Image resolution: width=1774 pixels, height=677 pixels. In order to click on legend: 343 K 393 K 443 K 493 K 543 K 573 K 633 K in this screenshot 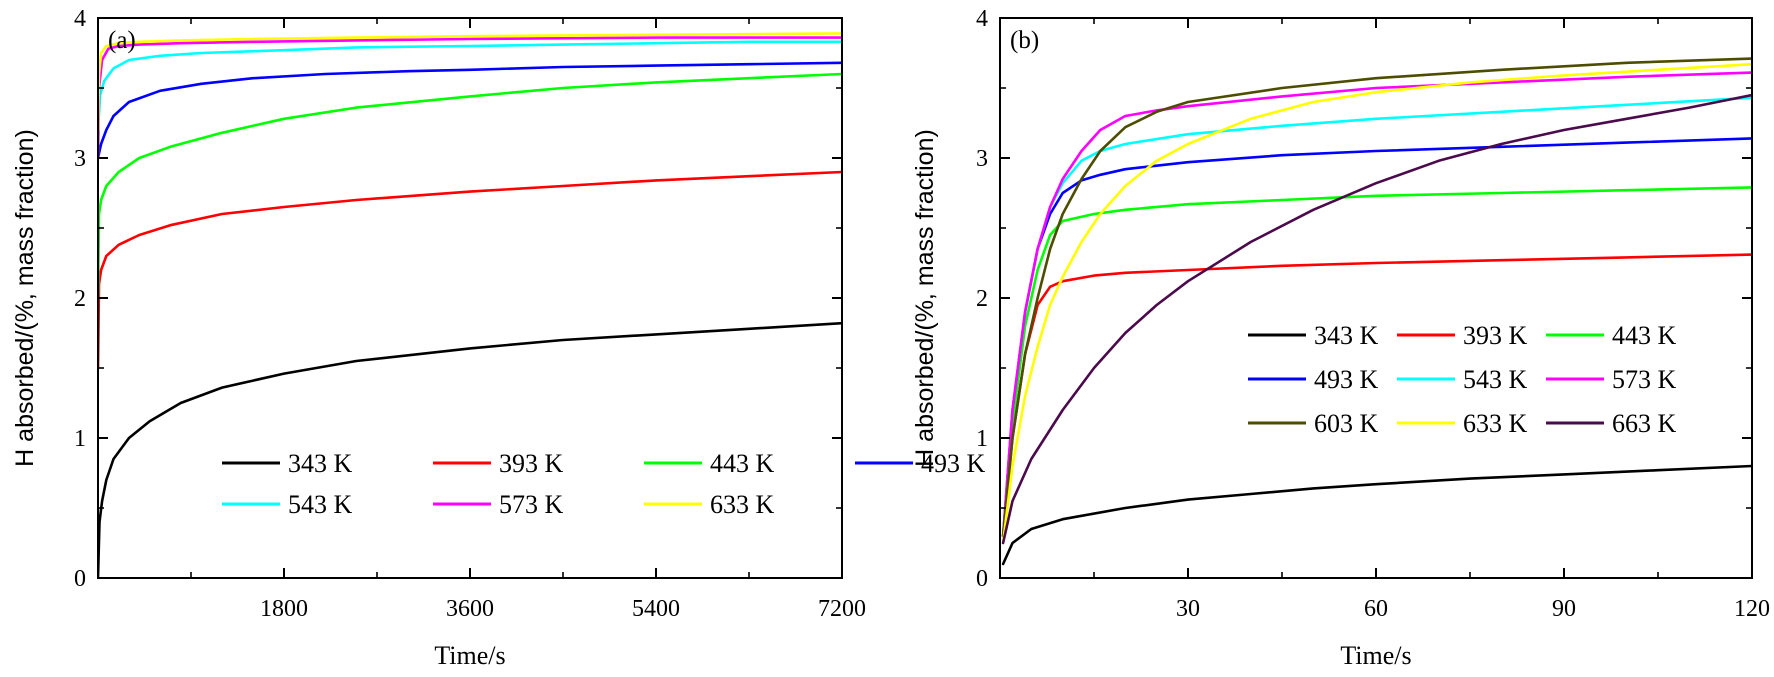, I will do `click(604, 484)`.